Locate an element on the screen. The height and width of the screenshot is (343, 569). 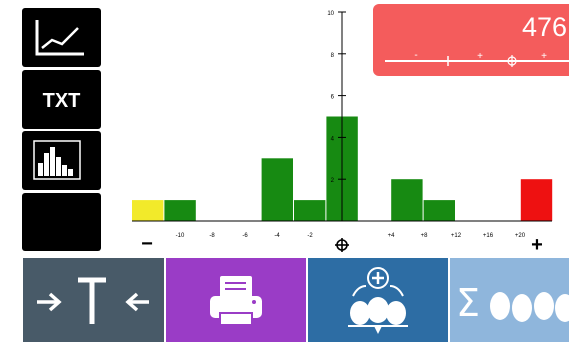
x-tick-label: -6 is located at coordinates (245, 236).